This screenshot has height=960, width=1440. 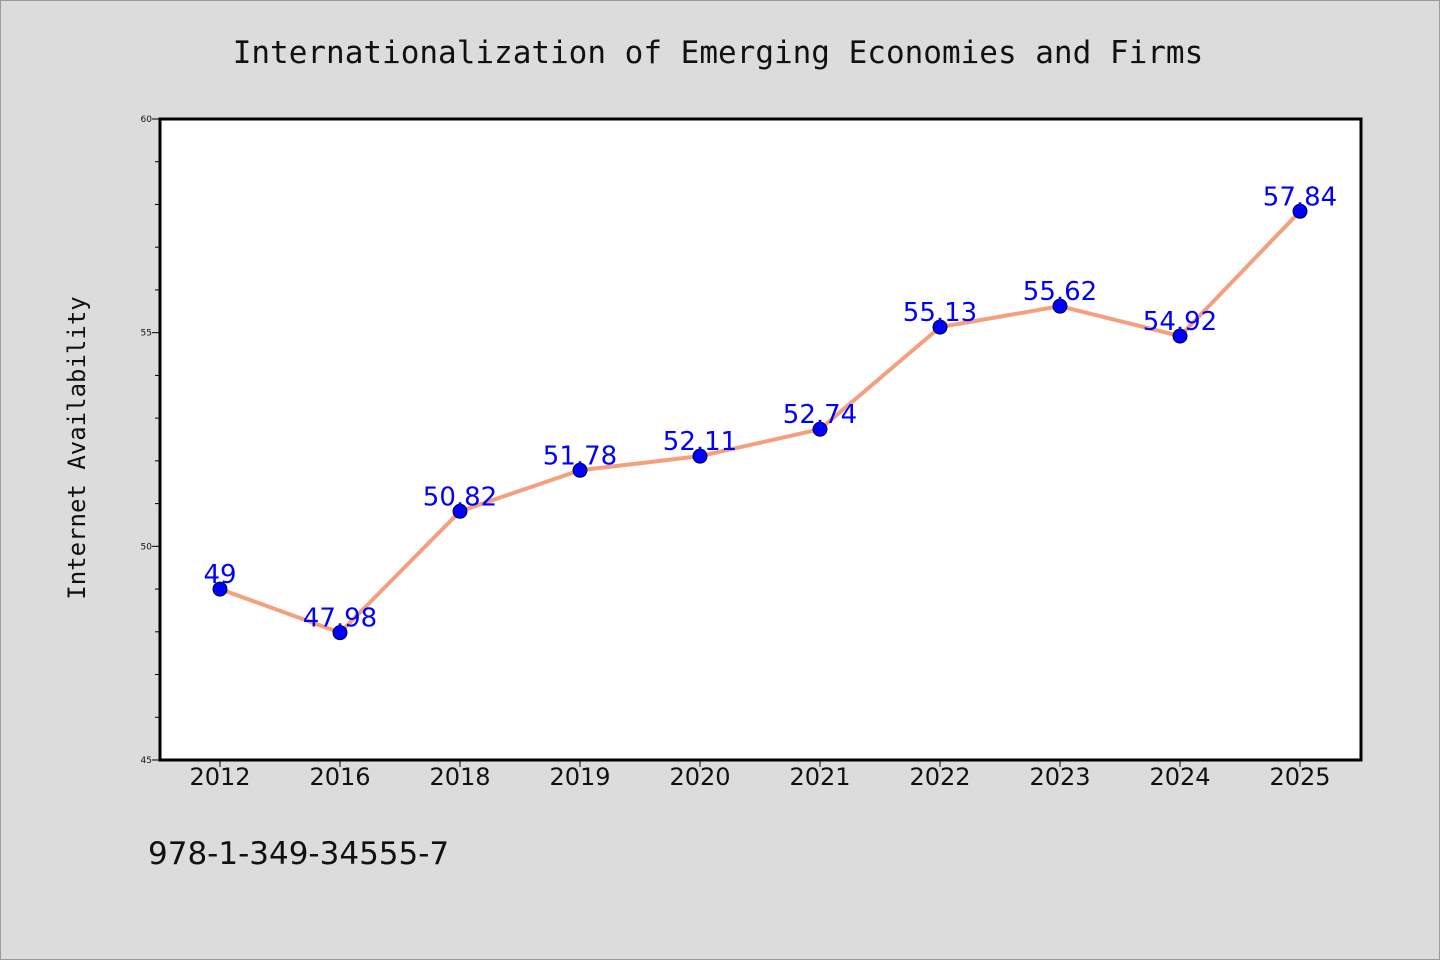 I want to click on x-axis: 2012 2016 2018 2019 2020 2021 2022 2023 2024 2025, so click(x=760, y=775).